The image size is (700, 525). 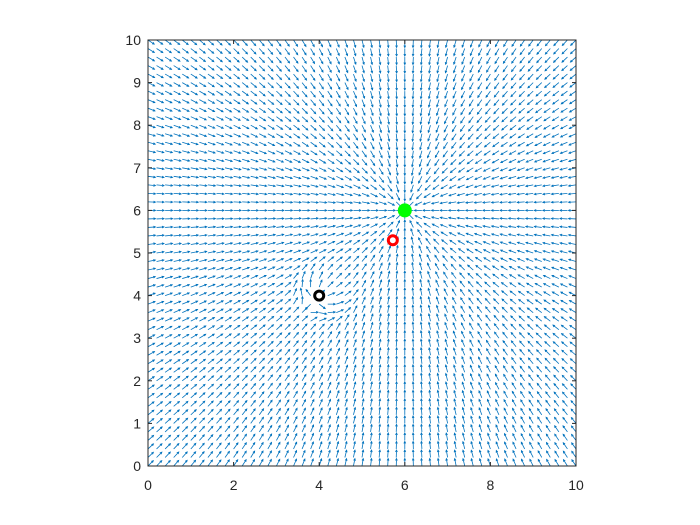 What do you see at coordinates (234, 485) in the screenshot?
I see `x-tick-label: 2` at bounding box center [234, 485].